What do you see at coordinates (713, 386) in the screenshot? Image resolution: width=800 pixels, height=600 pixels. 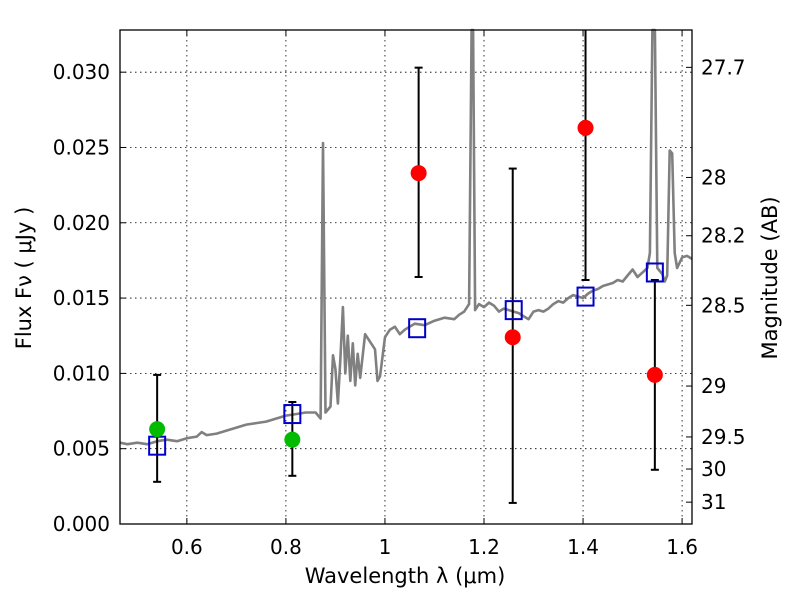 I see `magnitude-tick-label: 29` at bounding box center [713, 386].